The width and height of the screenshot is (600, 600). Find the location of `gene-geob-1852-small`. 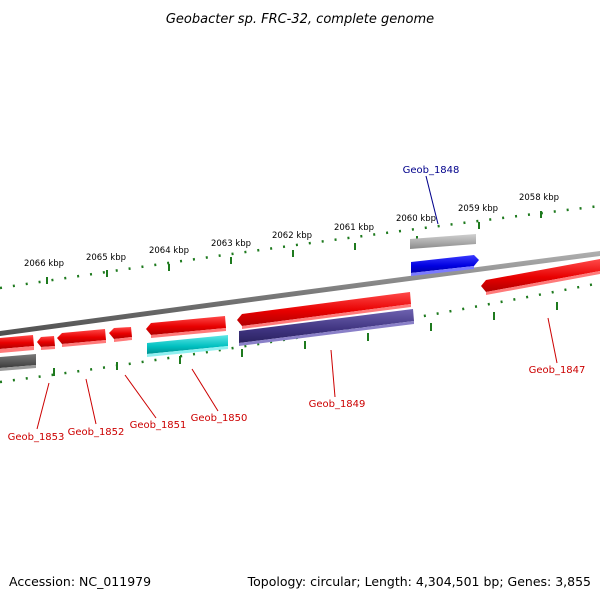

gene-geob-1852-small is located at coordinates (46, 343).